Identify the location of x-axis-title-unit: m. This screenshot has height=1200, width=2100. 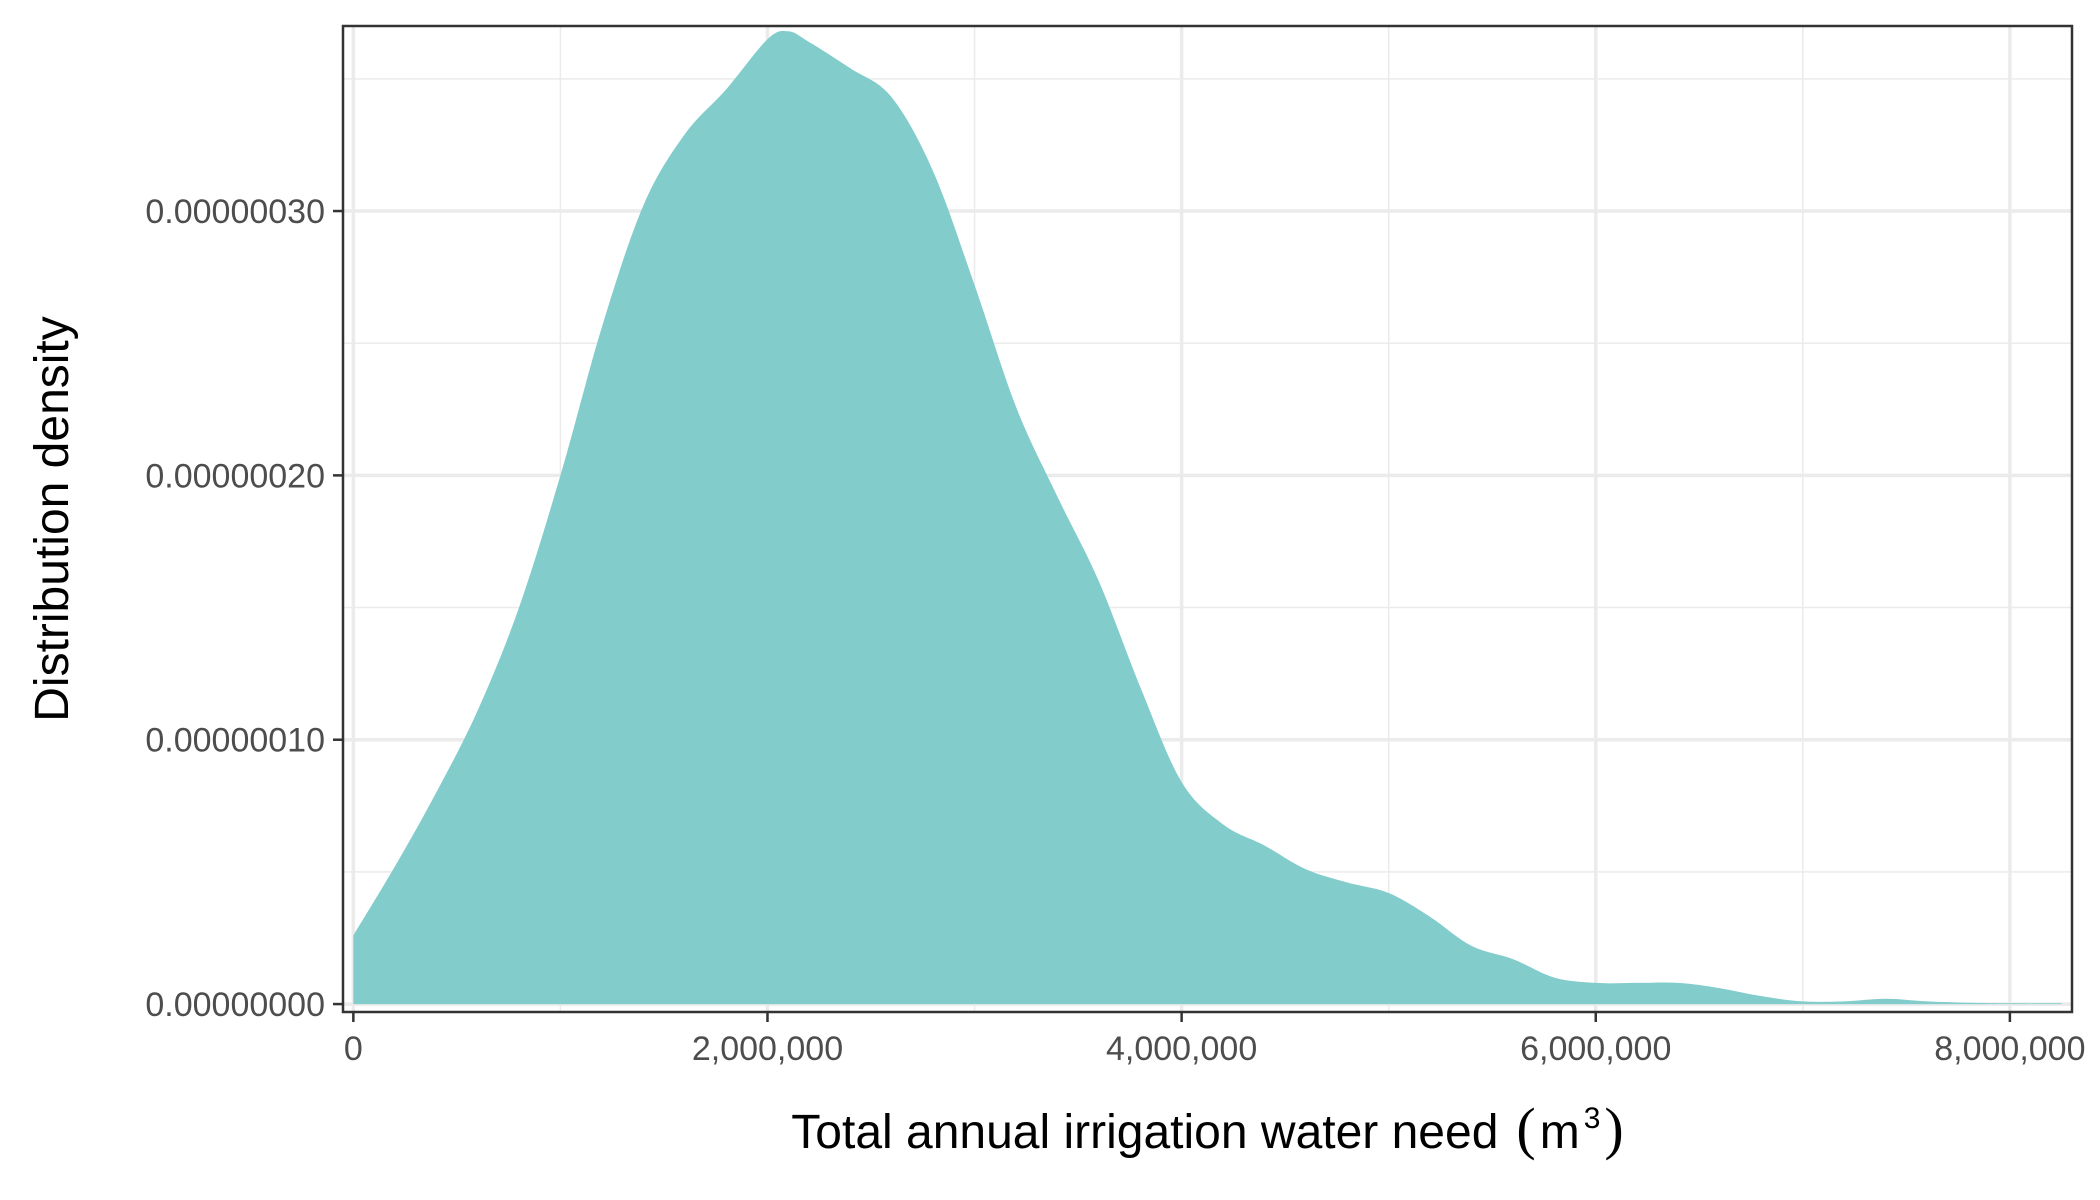
(1560, 1132).